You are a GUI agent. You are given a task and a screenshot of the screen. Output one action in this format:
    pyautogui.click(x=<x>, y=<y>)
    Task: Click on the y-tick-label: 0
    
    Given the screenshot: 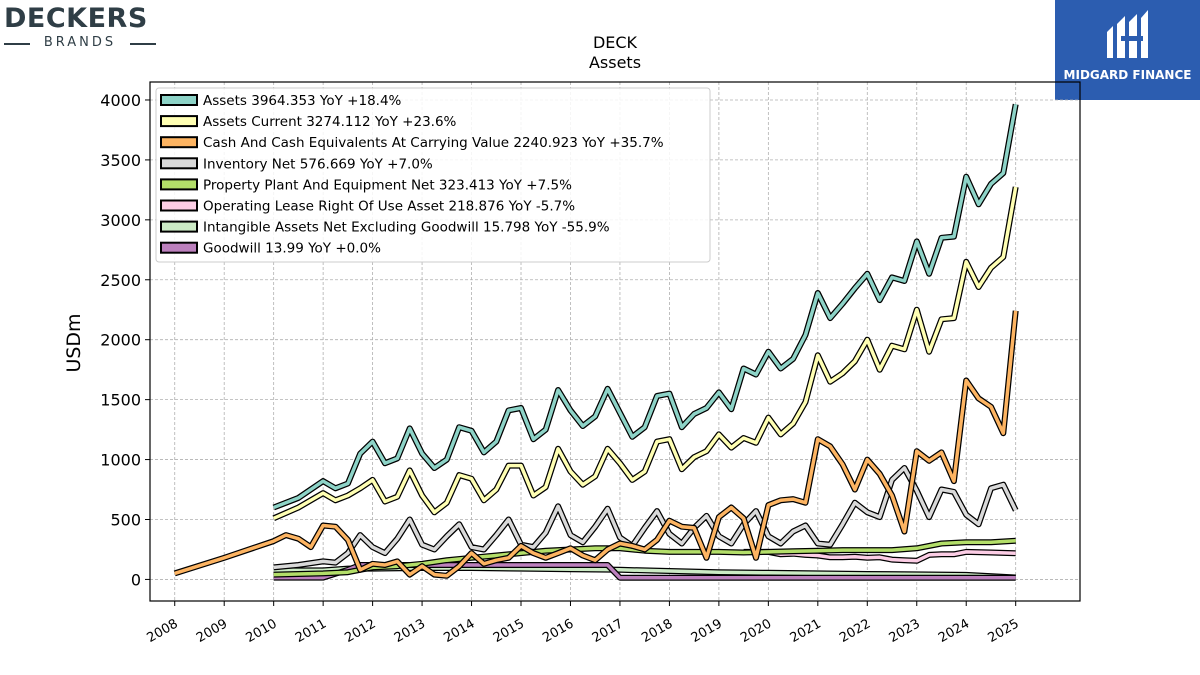 What is the action you would take?
    pyautogui.click(x=136, y=579)
    